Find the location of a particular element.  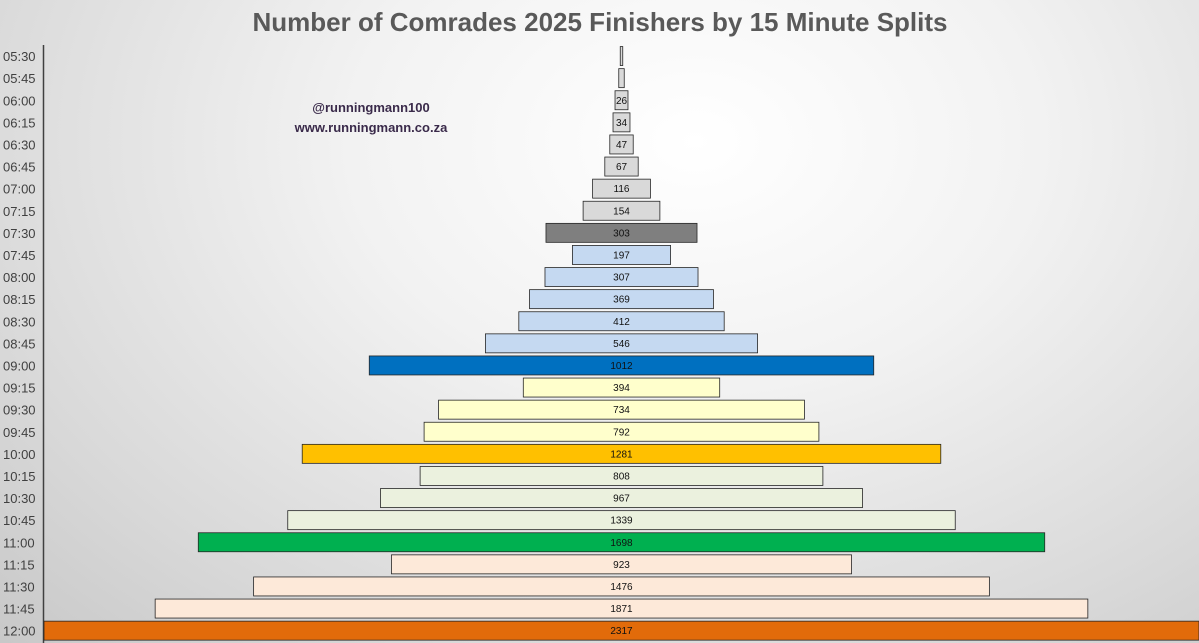

data-label: 967 is located at coordinates (621, 499).